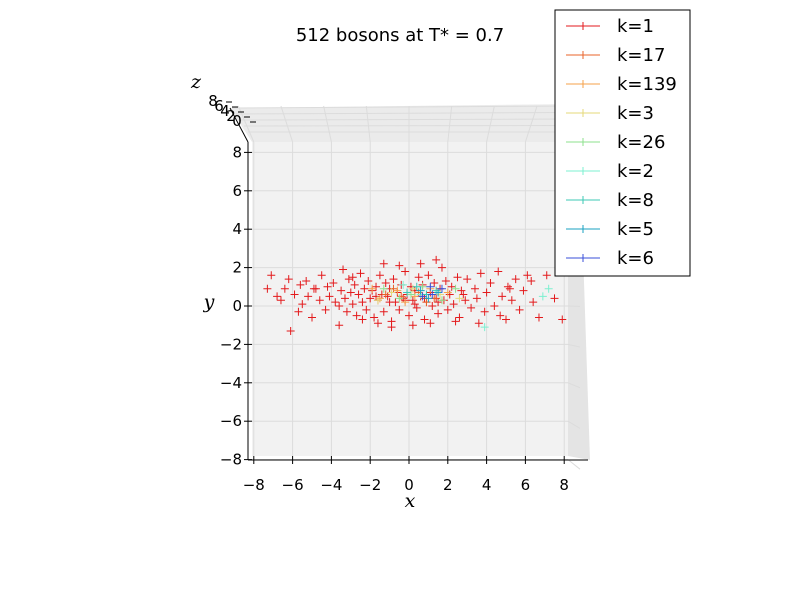 This screenshot has height=600, width=800. Describe the element at coordinates (237, 121) in the screenshot. I see `z-tick-label: 0` at that location.